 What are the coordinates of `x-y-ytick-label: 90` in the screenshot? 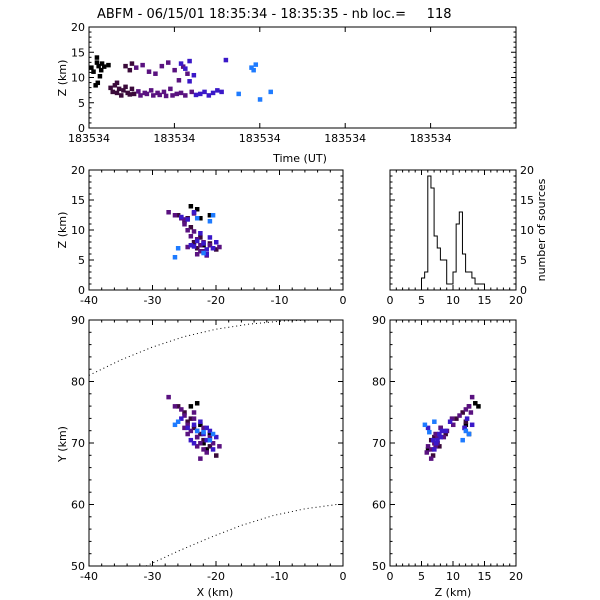 It's located at (78, 320).